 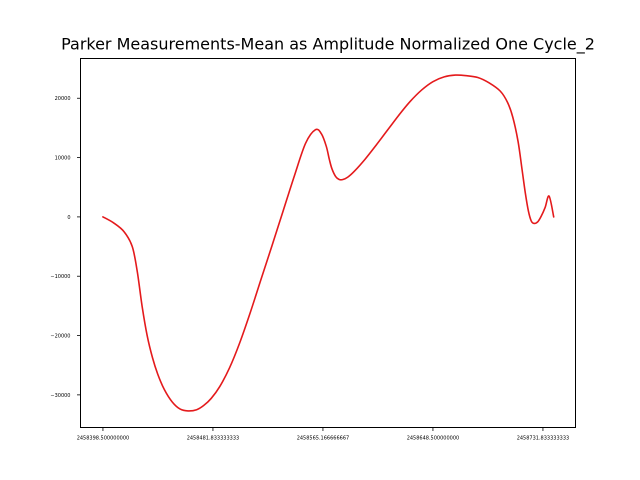 What do you see at coordinates (63, 99) in the screenshot?
I see `y-tick-label: 20000` at bounding box center [63, 99].